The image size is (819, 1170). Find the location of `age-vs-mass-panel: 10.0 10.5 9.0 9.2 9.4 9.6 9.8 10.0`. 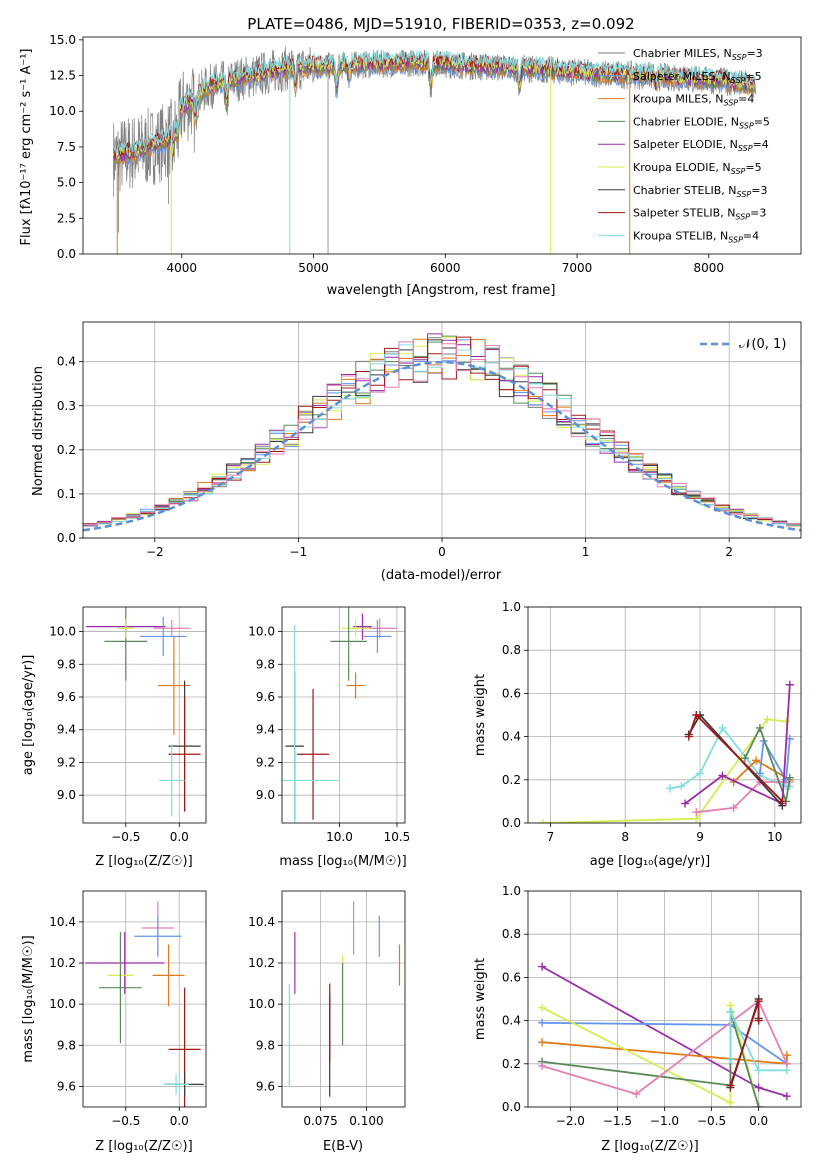

age-vs-mass-panel: 10.0 10.5 9.0 9.2 9.4 9.6 9.8 10.0 is located at coordinates (329, 725).